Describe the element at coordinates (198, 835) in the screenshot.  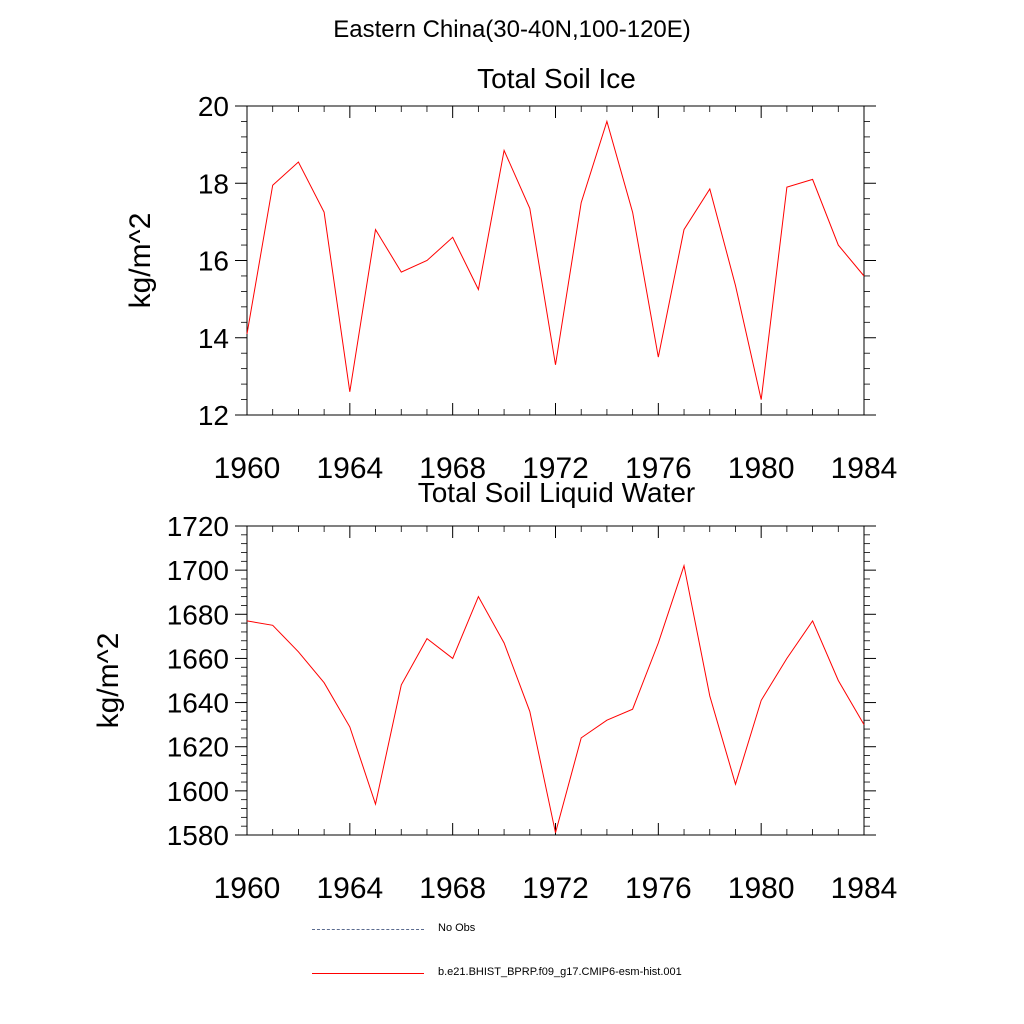
I see `y-tick-label: 1580` at that location.